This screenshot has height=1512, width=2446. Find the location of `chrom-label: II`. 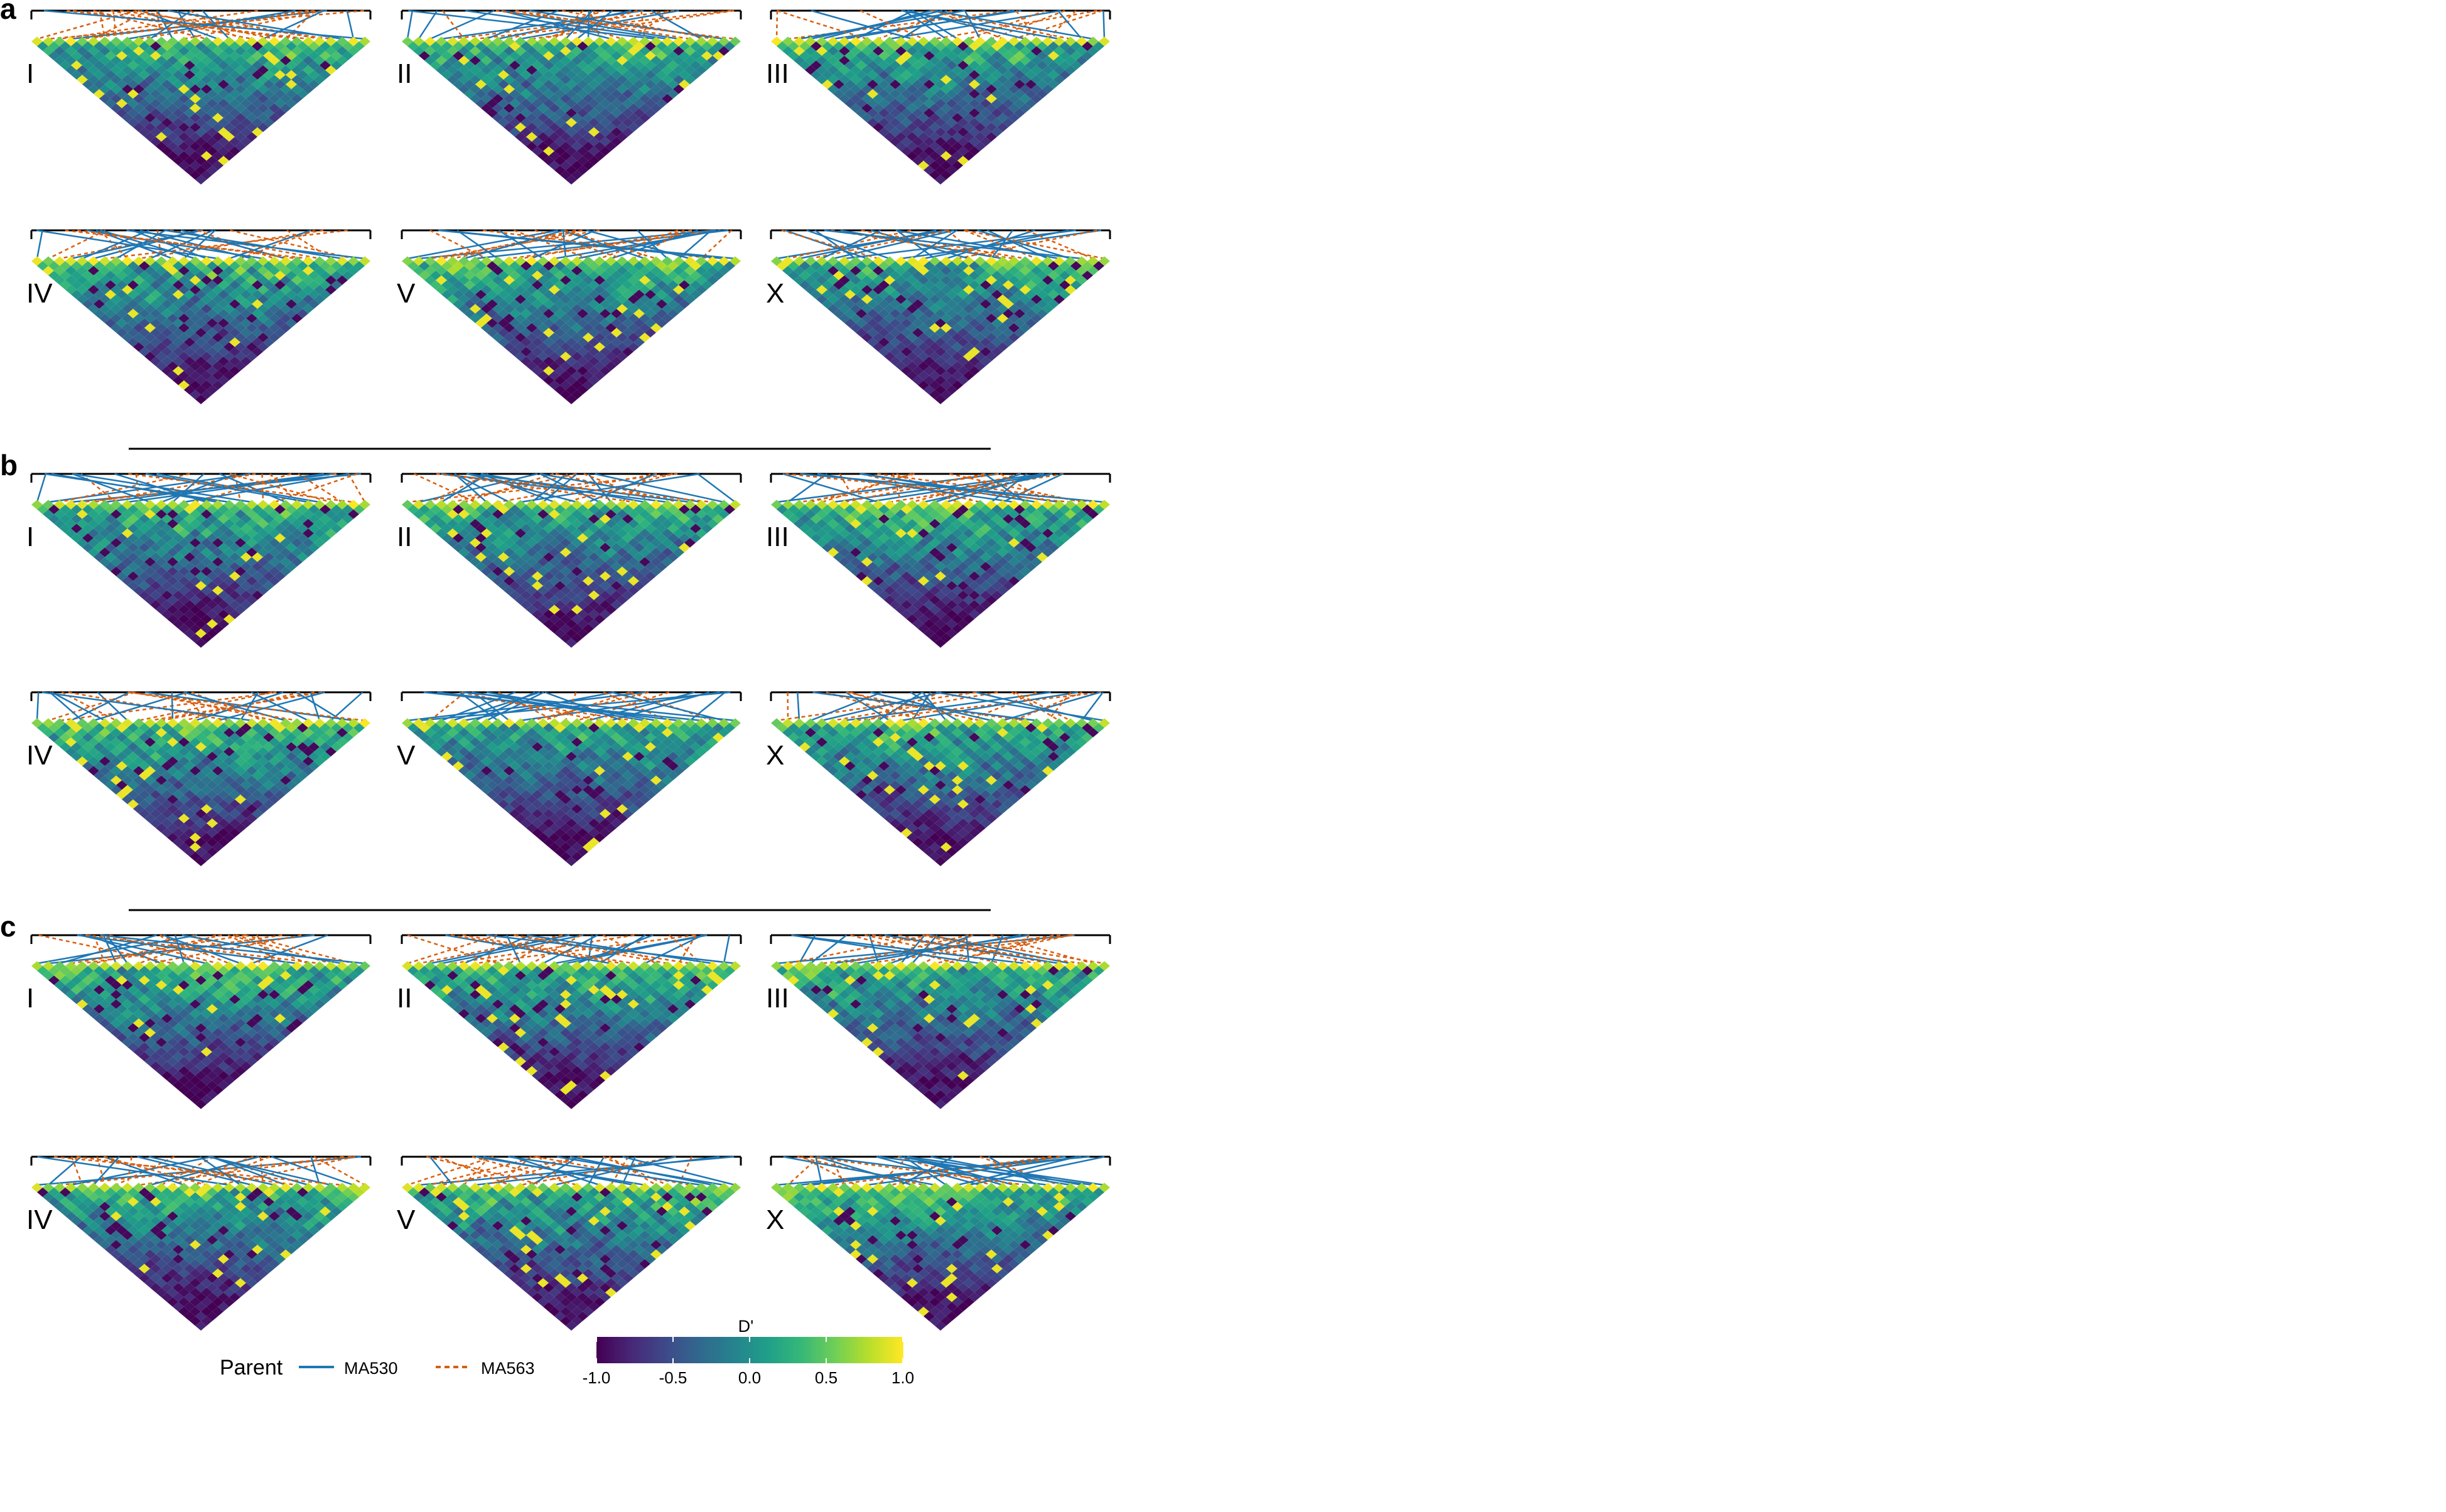

chrom-label: II is located at coordinates (405, 73).